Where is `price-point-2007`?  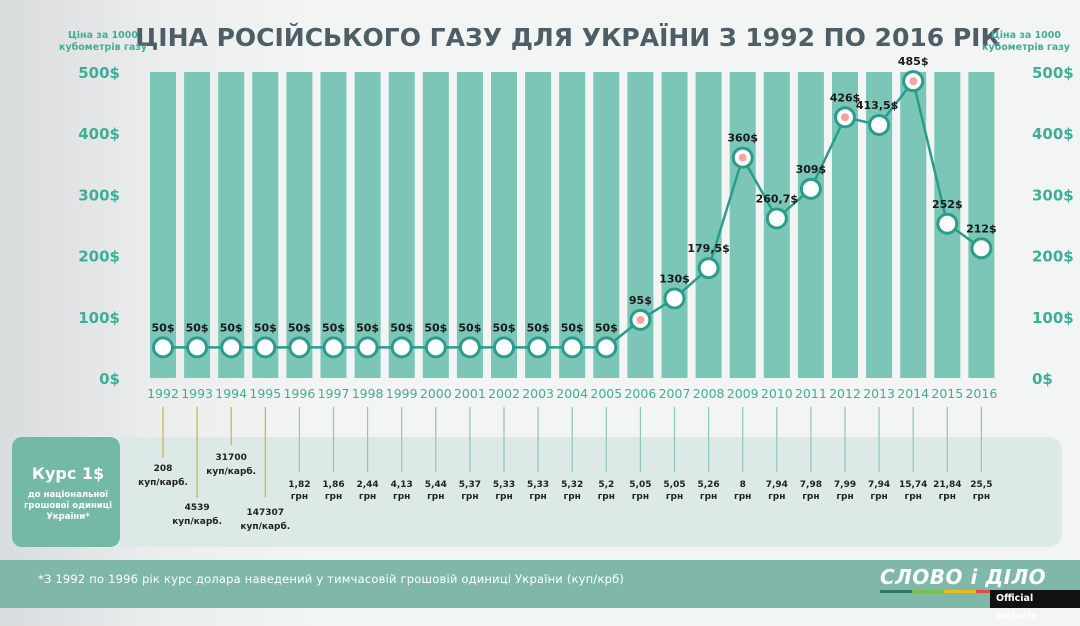 price-point-2007 is located at coordinates (674, 298).